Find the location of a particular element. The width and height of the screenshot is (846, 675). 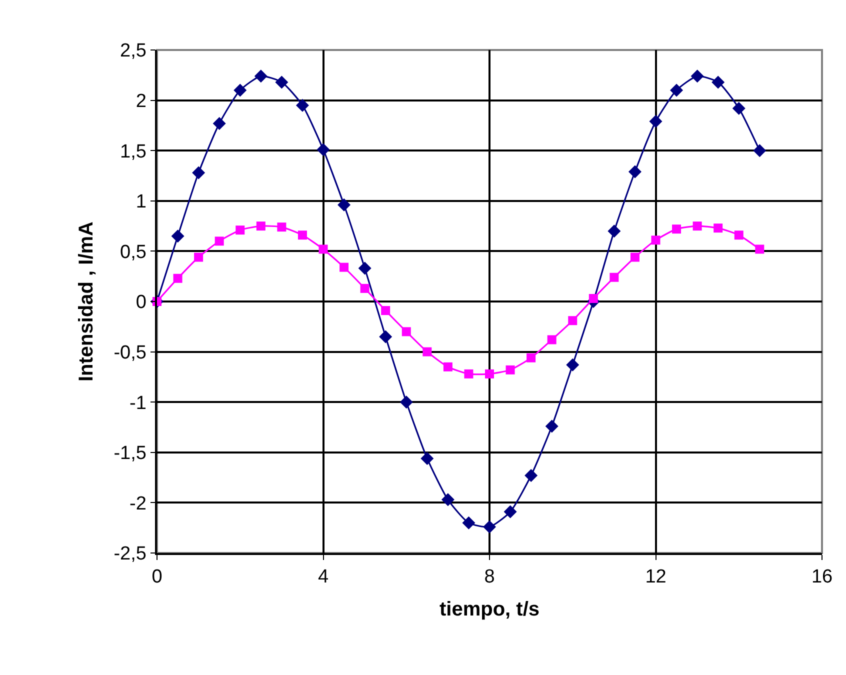

y-tick-label: 0,5 is located at coordinates (133, 252).